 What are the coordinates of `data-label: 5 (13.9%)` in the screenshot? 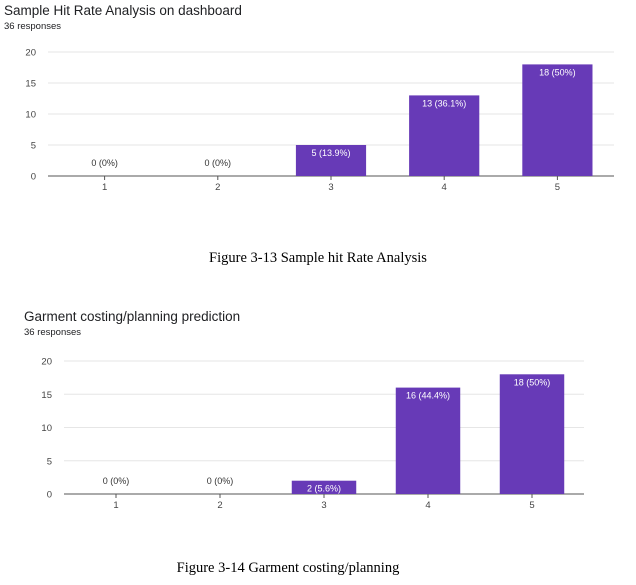 It's located at (330, 153).